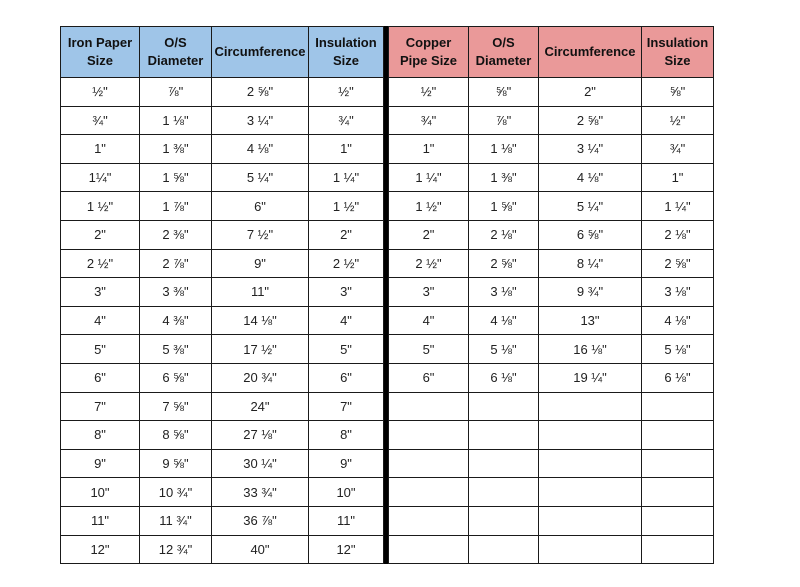  I want to click on table-cell: 2 ⅛", so click(503, 234).